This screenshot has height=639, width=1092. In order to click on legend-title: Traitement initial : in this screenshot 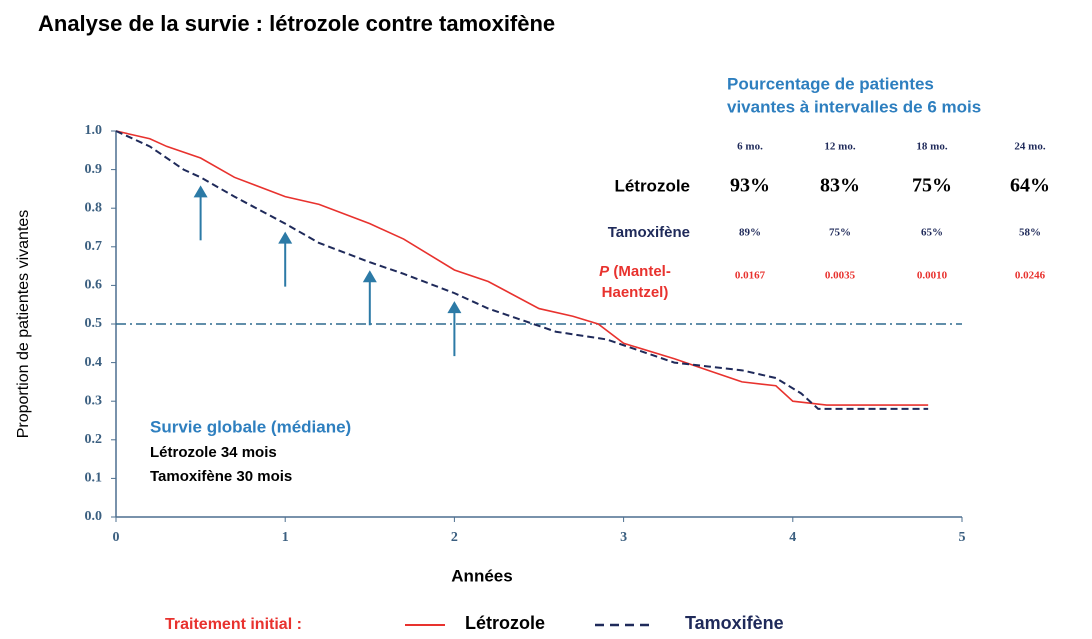, I will do `click(233, 624)`.